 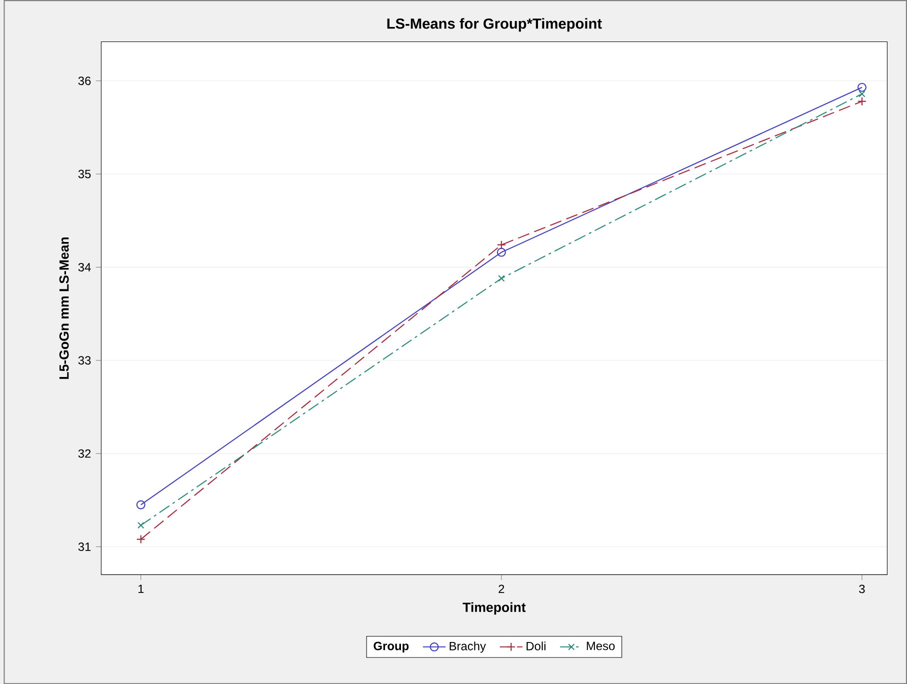 I want to click on x-tick-label: 1, so click(x=141, y=588).